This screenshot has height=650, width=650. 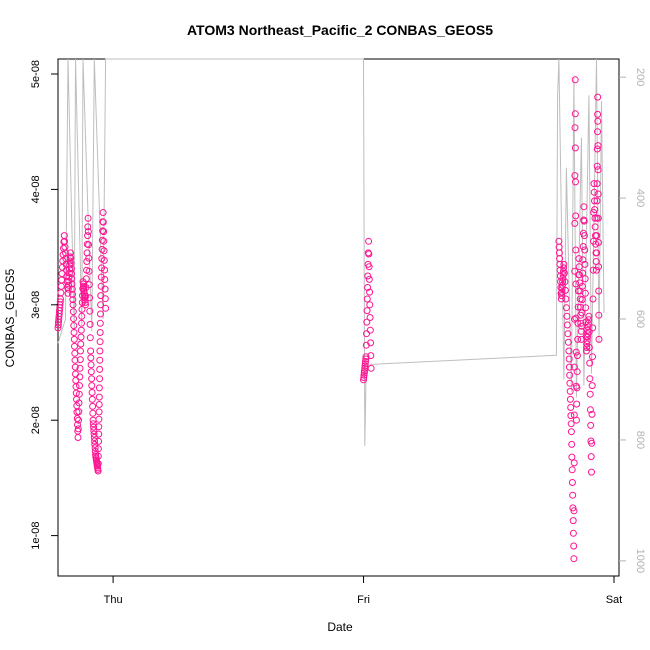 What do you see at coordinates (36, 74) in the screenshot?
I see `y-tick-label: 5e-08` at bounding box center [36, 74].